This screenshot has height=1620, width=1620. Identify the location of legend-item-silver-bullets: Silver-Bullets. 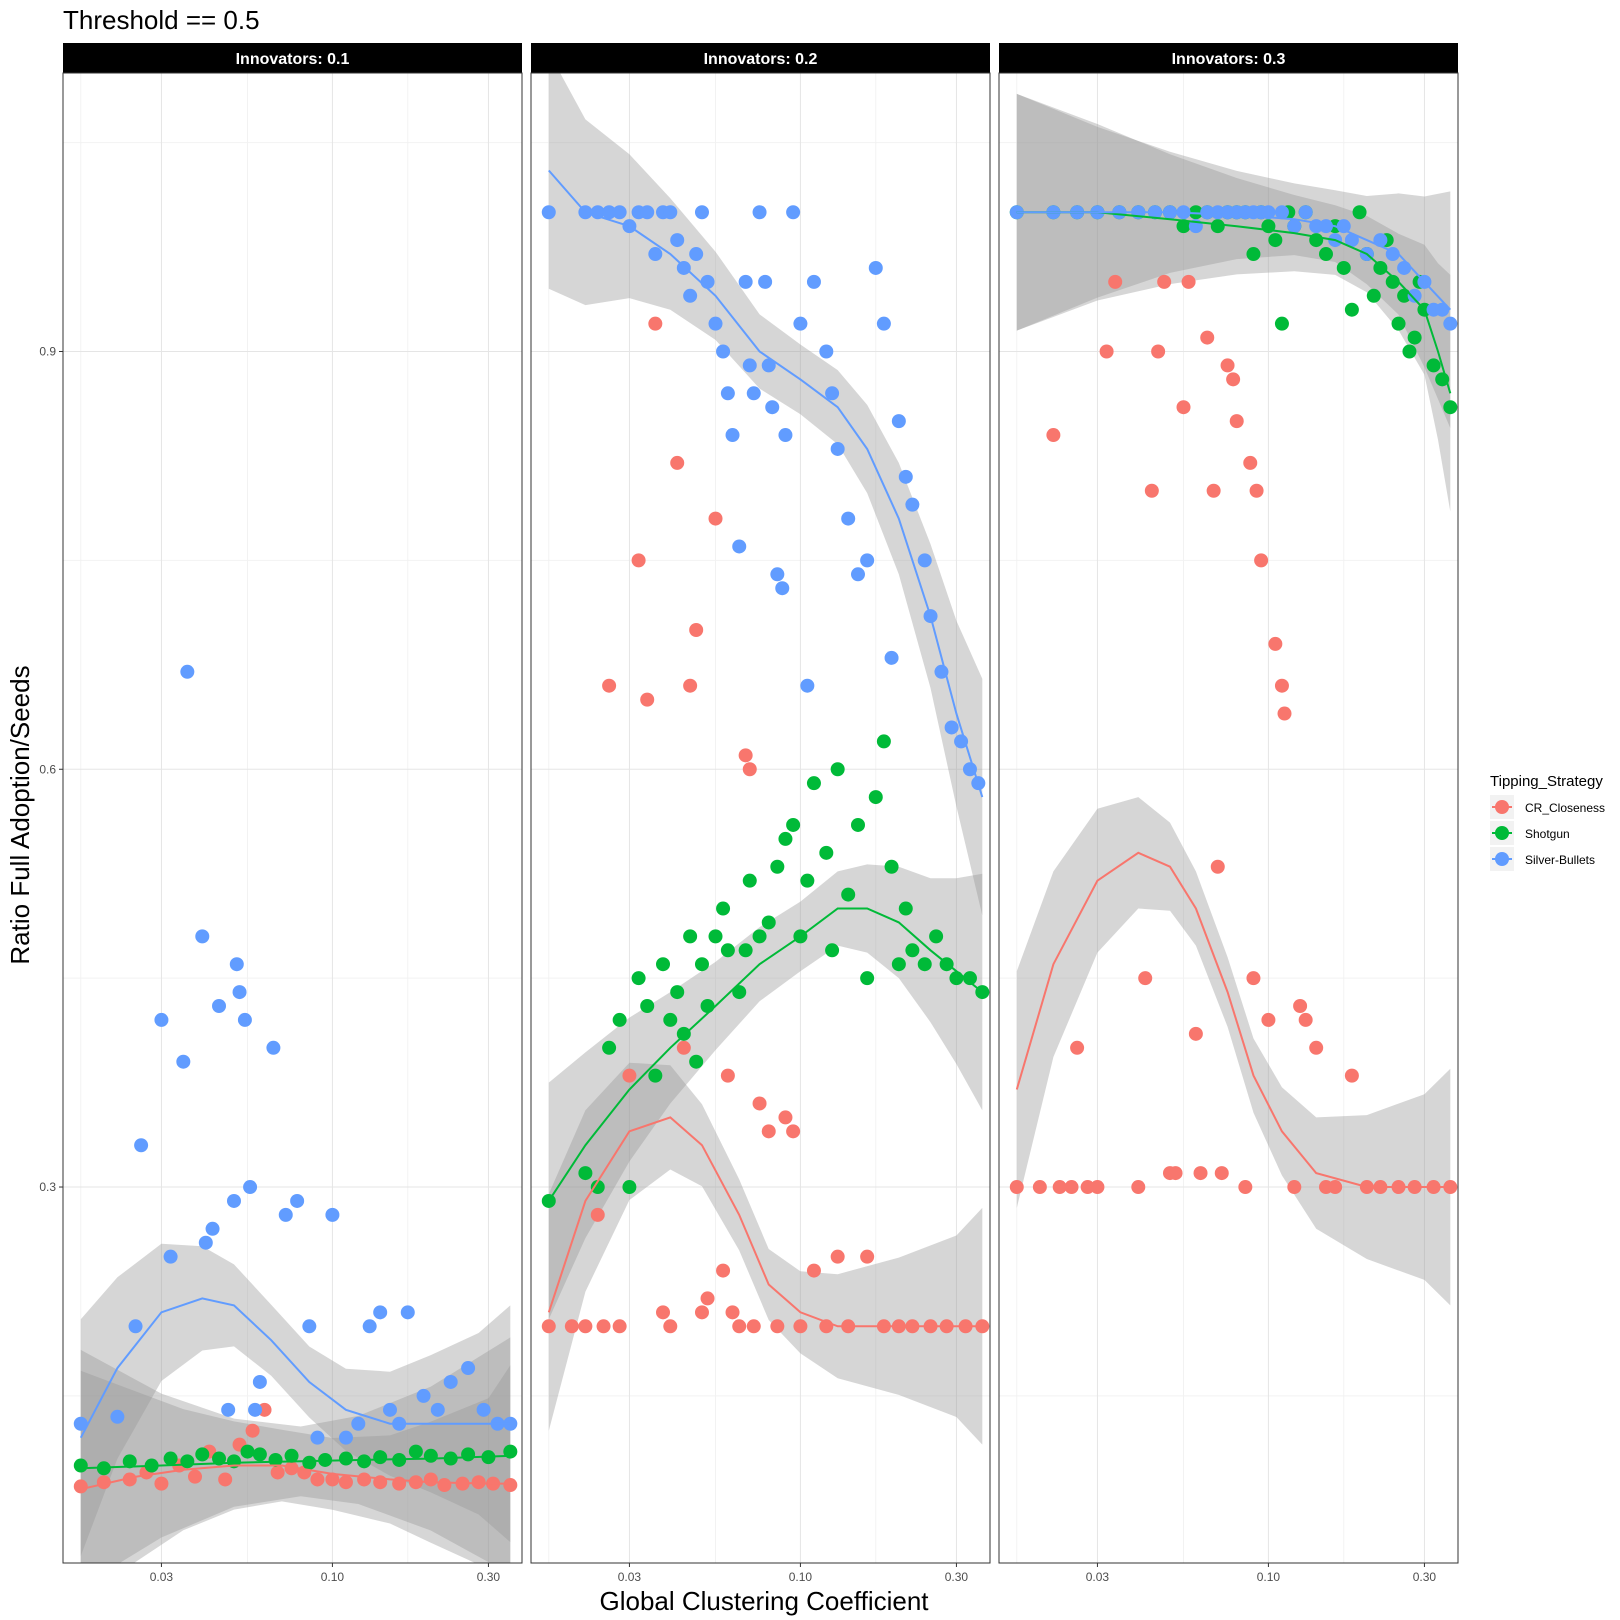
(1542, 859).